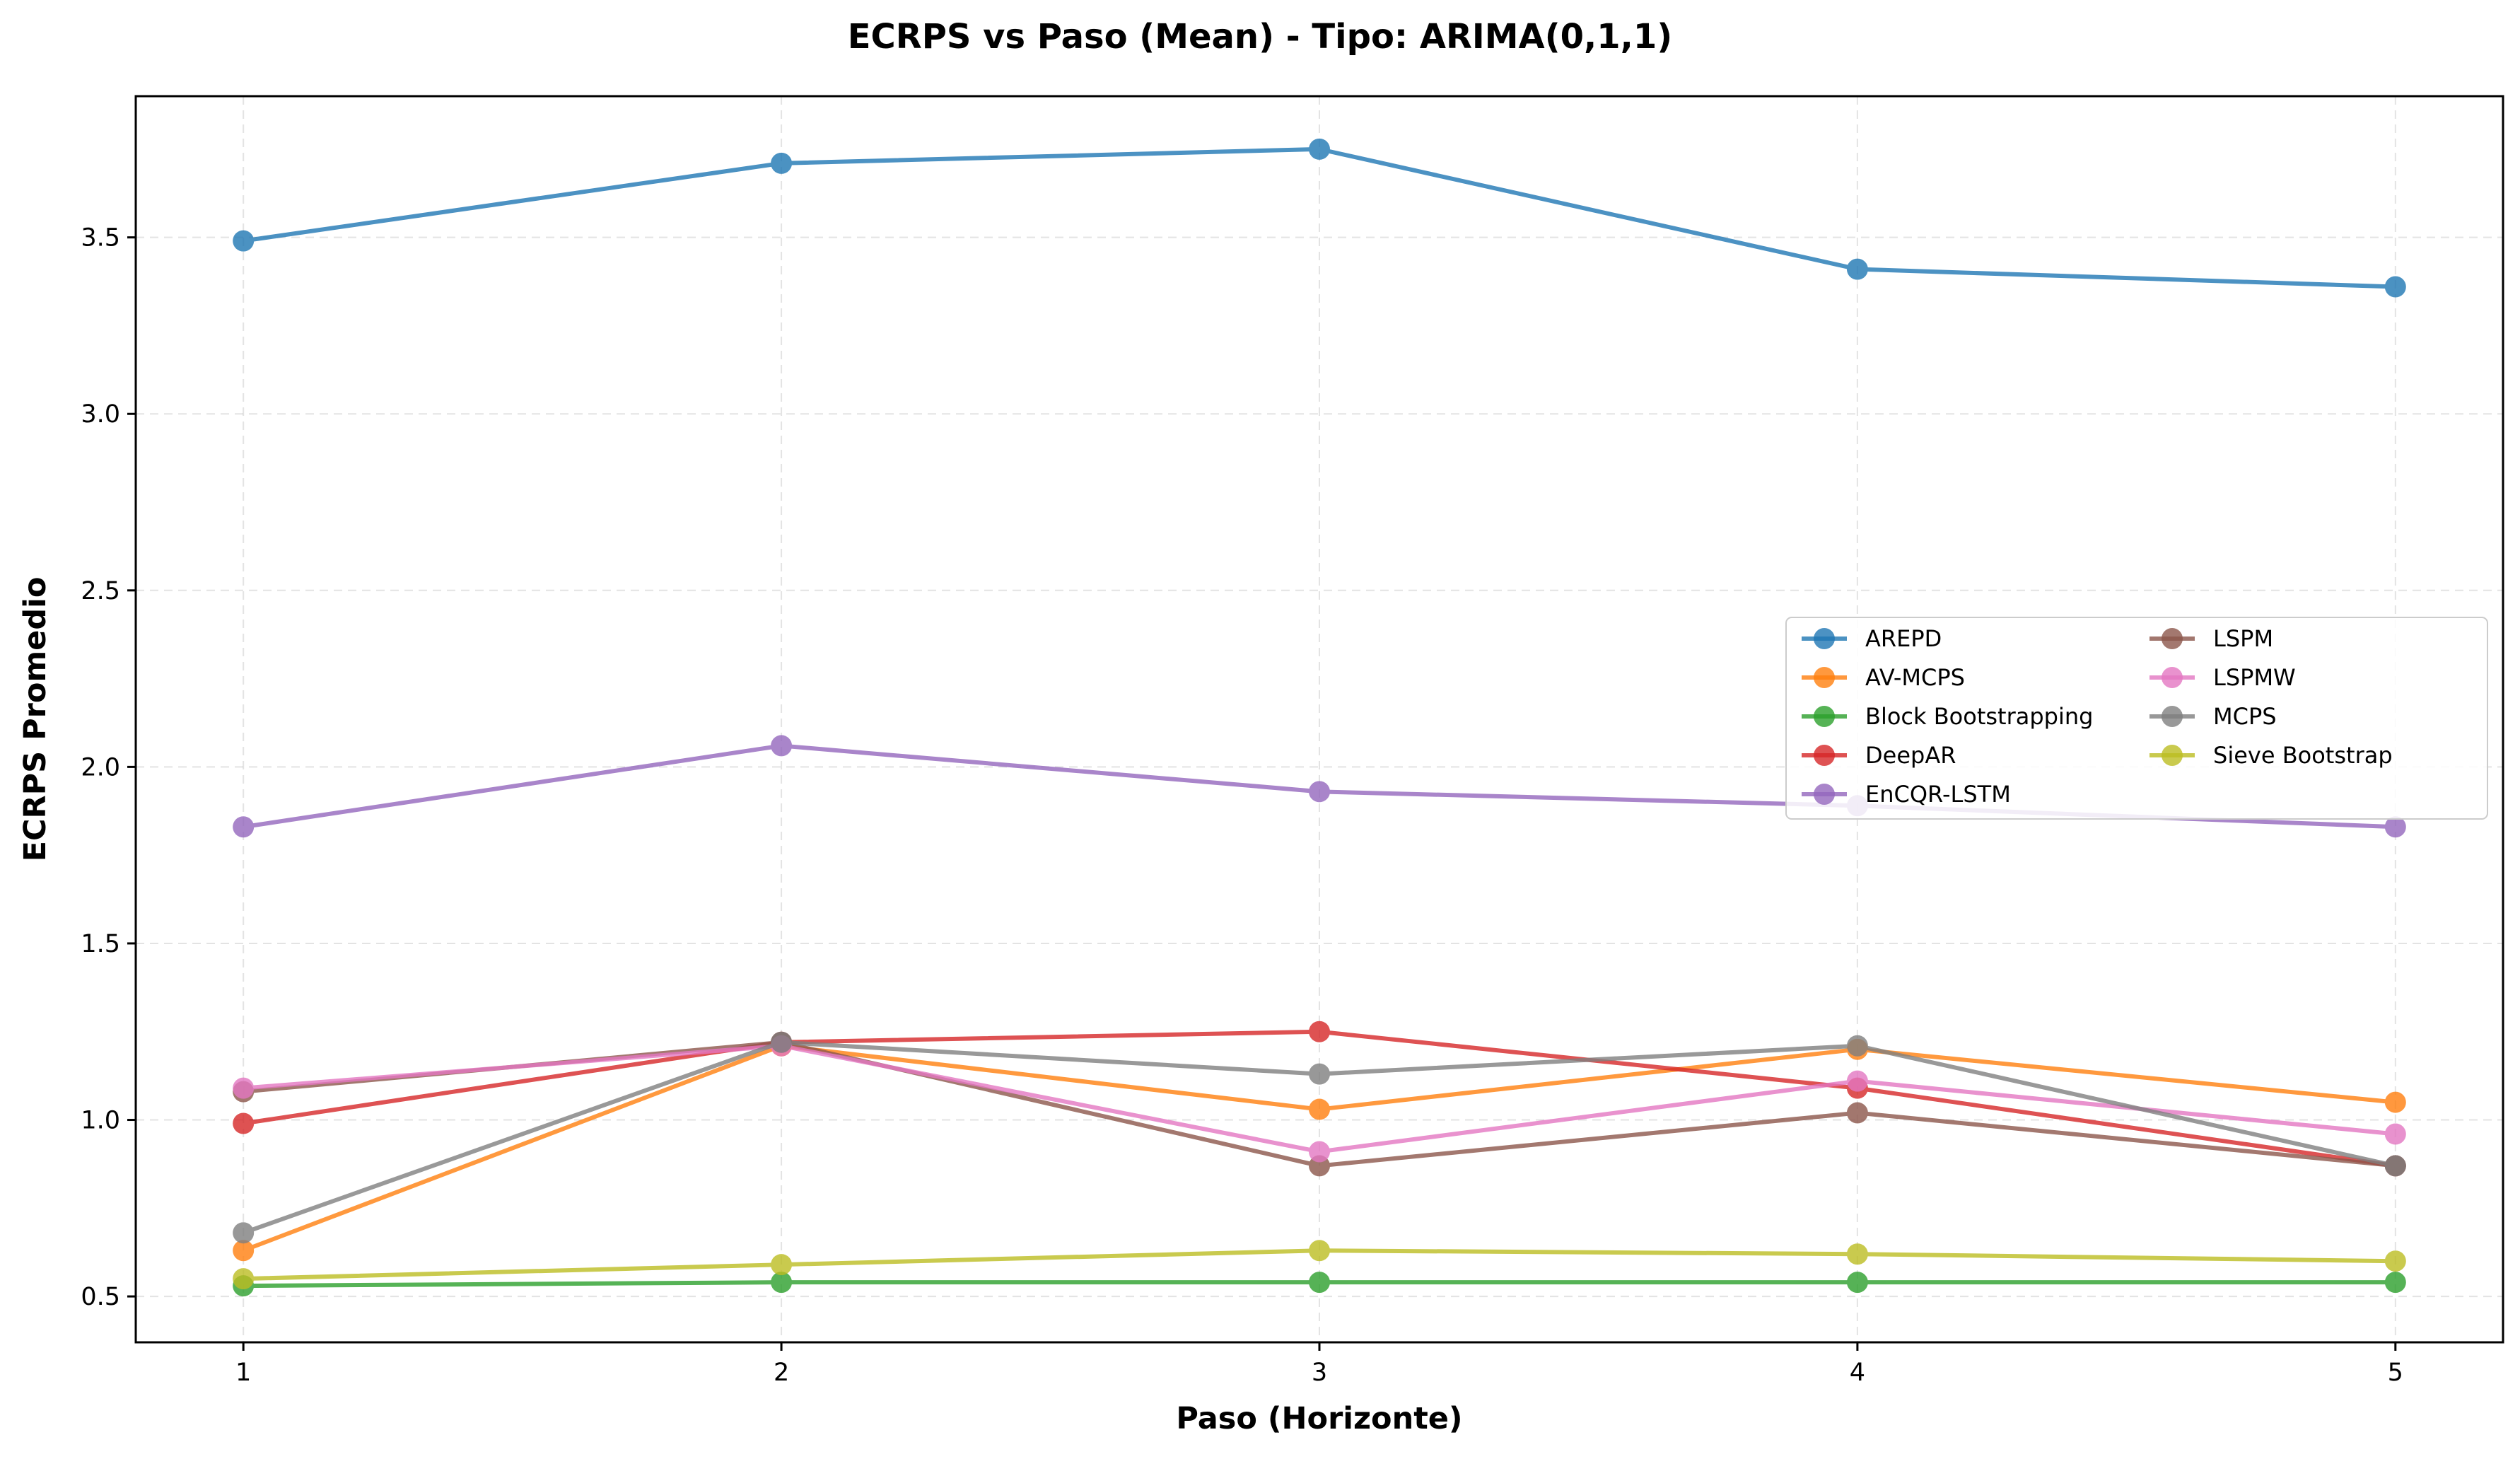 Image resolution: width=2520 pixels, height=1459 pixels. I want to click on legend-label: LSPMW, so click(2255, 677).